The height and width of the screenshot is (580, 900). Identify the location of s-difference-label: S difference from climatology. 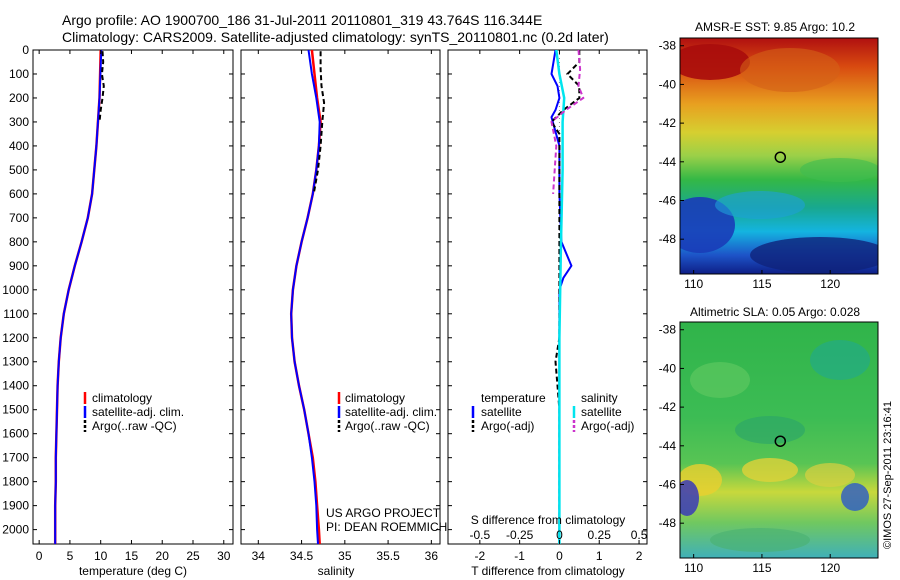
(548, 520).